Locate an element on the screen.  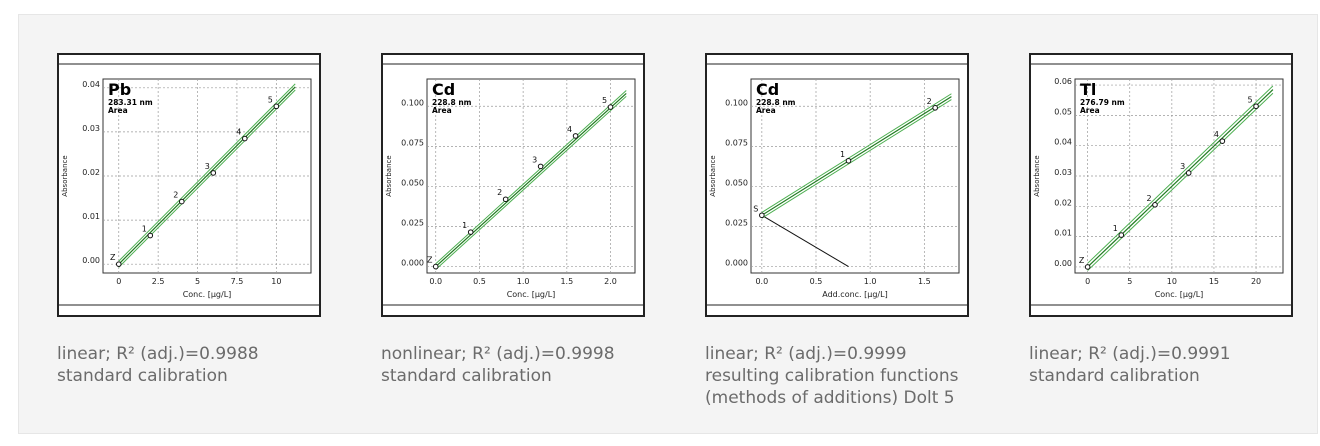
element-label: Tl is located at coordinates (1088, 89).